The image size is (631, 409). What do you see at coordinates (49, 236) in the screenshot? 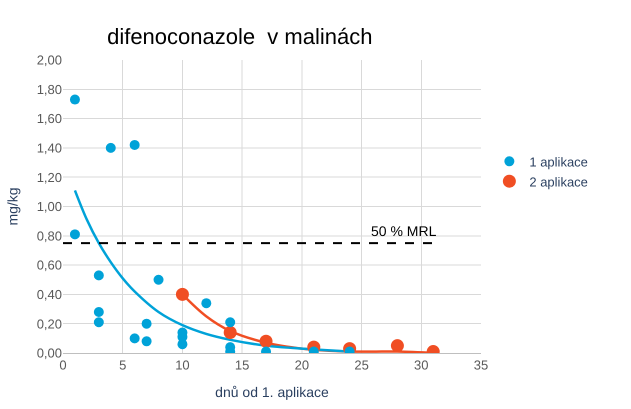
I see `y-tick-label: 0,80` at bounding box center [49, 236].